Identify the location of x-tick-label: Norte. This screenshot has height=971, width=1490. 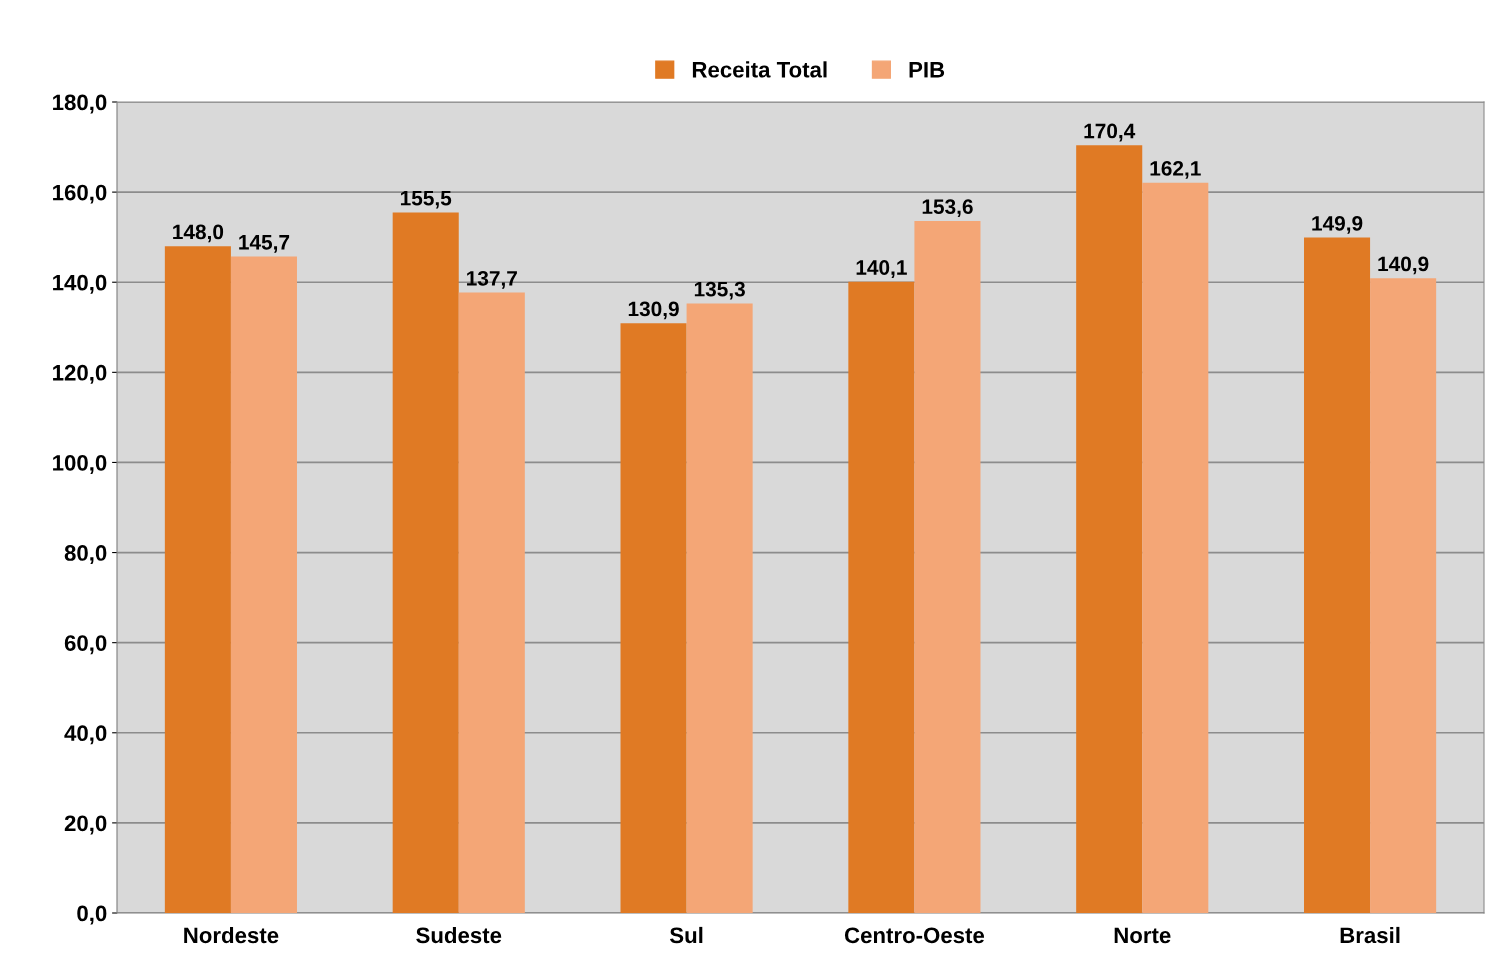
(1142, 935).